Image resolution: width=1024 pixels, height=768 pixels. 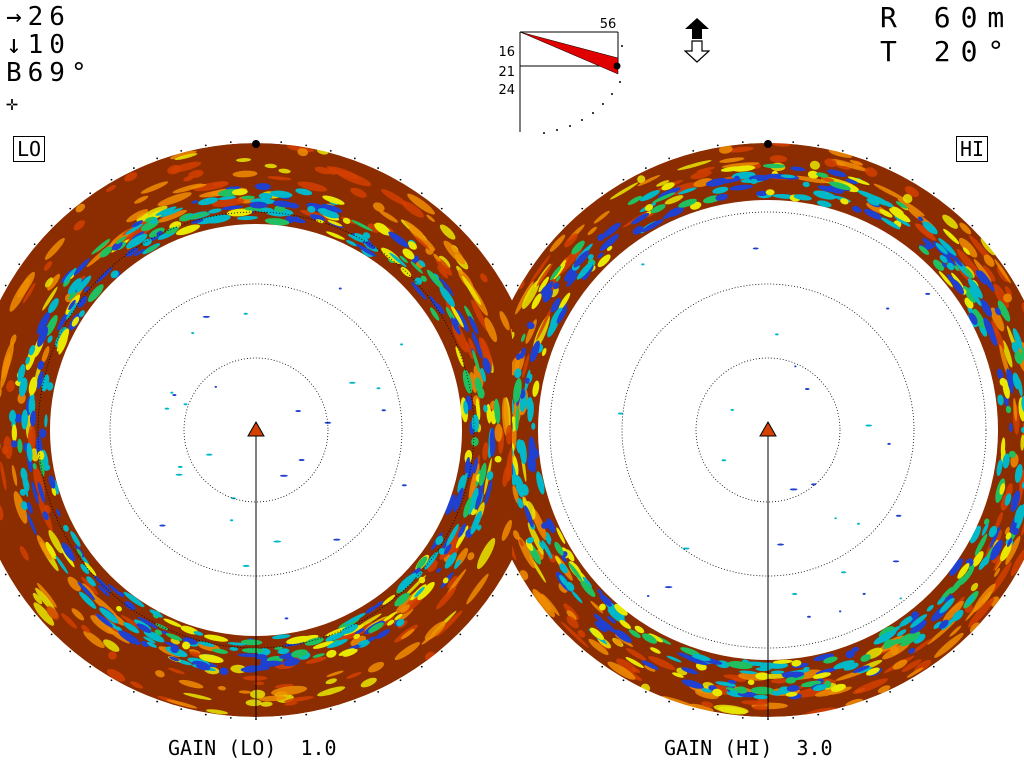 I want to click on bearing-readout: B69°, so click(x=49, y=73).